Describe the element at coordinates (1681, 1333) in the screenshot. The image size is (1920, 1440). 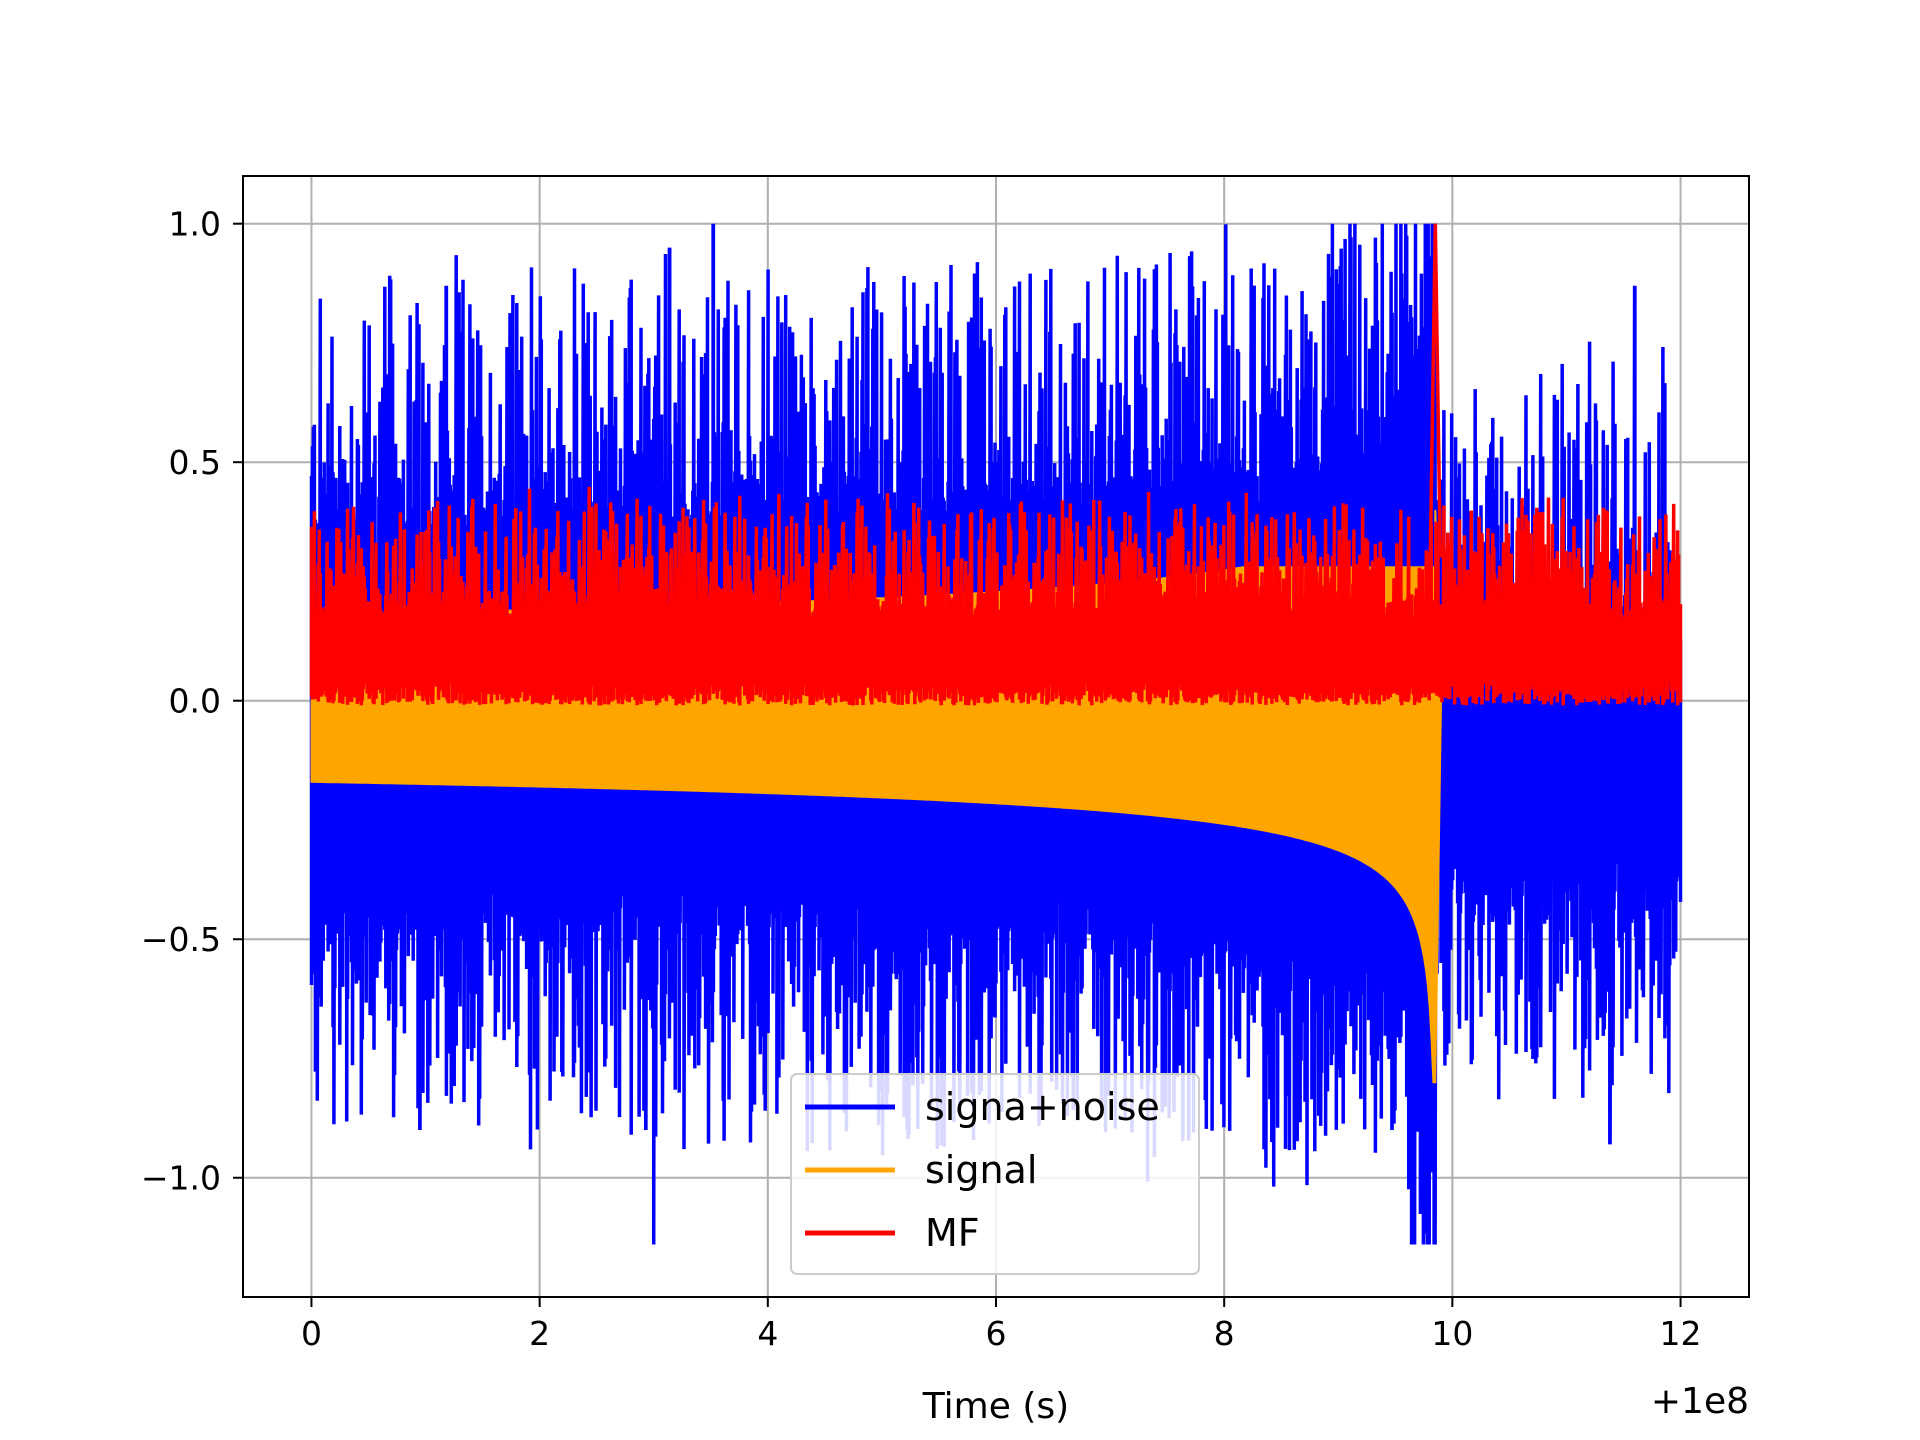
I see `x-tick-label-6: 12` at that location.